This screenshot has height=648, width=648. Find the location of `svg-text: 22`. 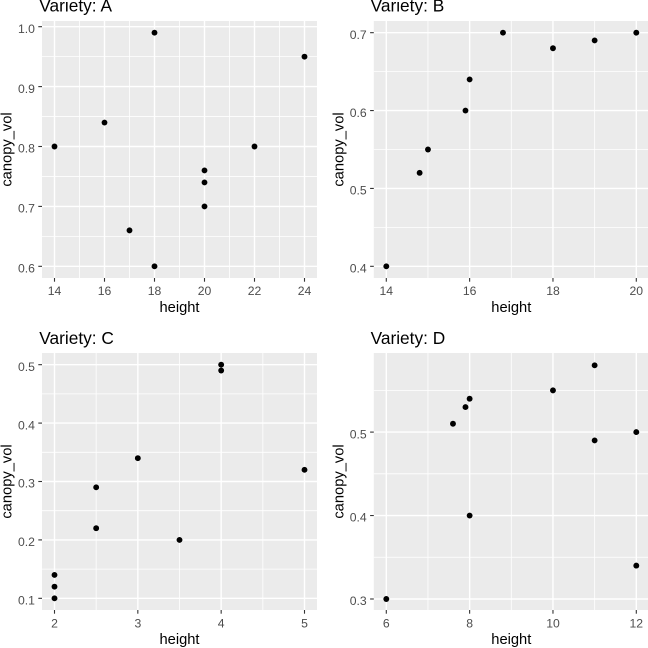

svg-text: 22 is located at coordinates (255, 291).